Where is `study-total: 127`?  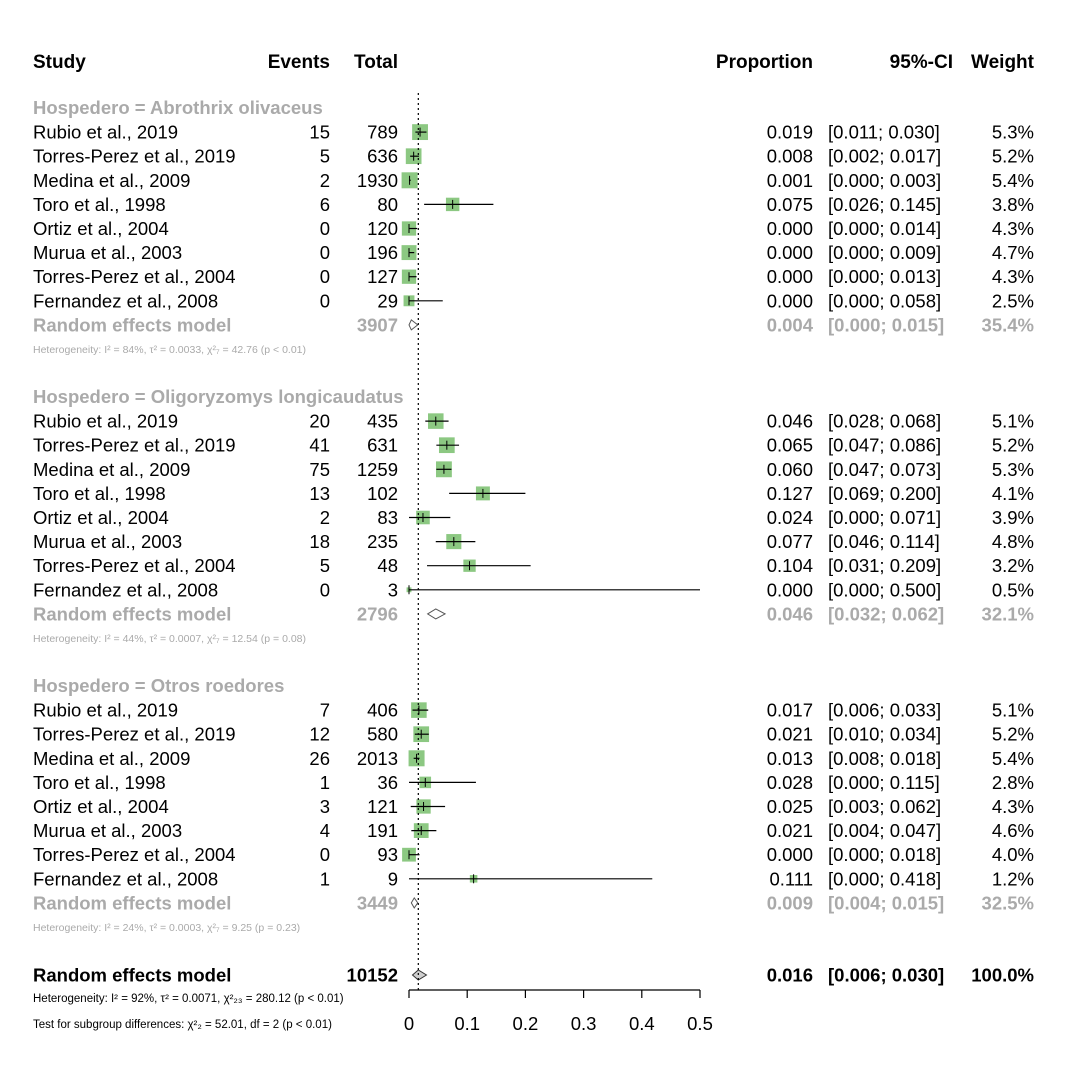
study-total: 127 is located at coordinates (382, 276).